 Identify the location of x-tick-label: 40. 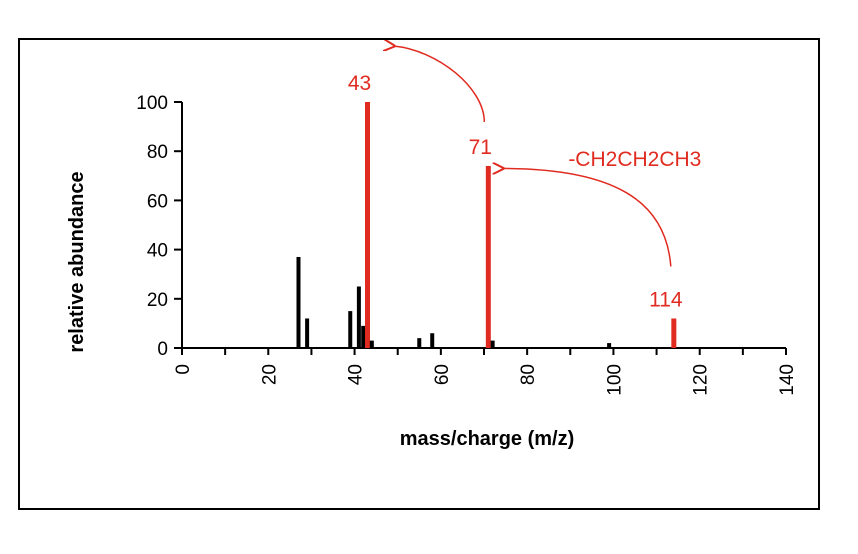
(356, 374).